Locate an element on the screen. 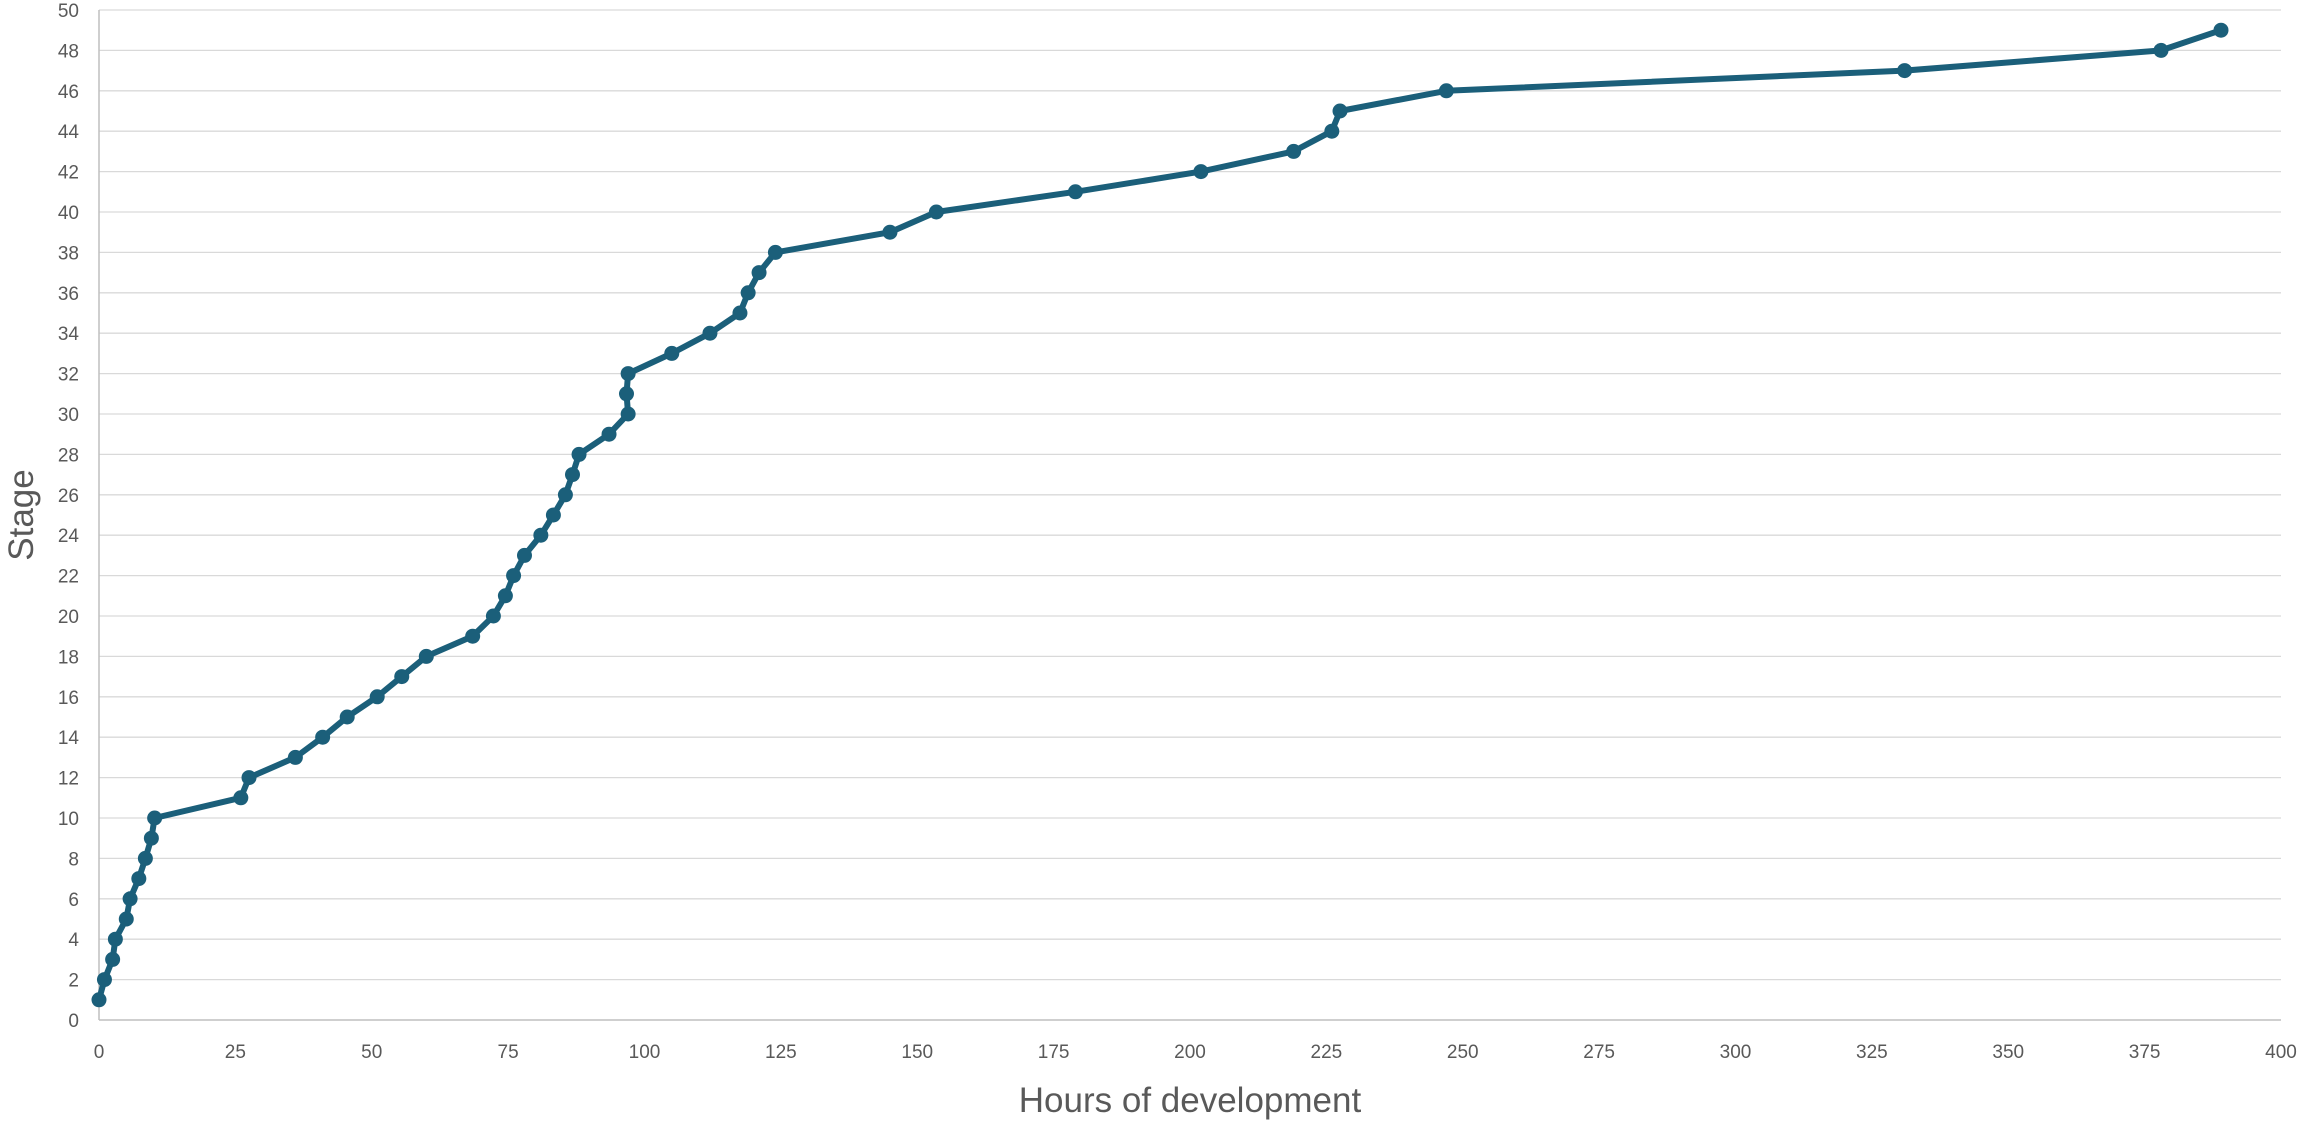 The width and height of the screenshot is (2309, 1125). y-tick-label: 30 is located at coordinates (68, 415).